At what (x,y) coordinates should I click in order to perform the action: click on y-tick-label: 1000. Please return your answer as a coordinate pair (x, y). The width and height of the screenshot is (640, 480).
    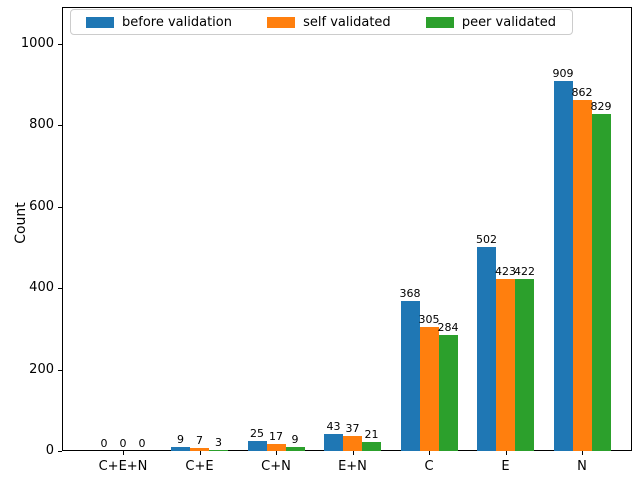
    Looking at the image, I should click on (37, 44).